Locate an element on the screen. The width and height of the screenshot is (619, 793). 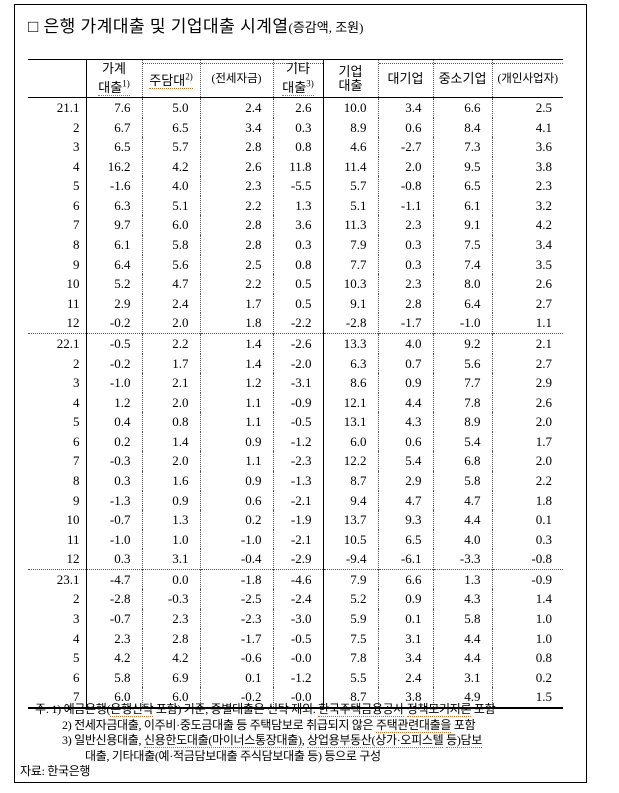
row-label: 8 is located at coordinates (57, 245).